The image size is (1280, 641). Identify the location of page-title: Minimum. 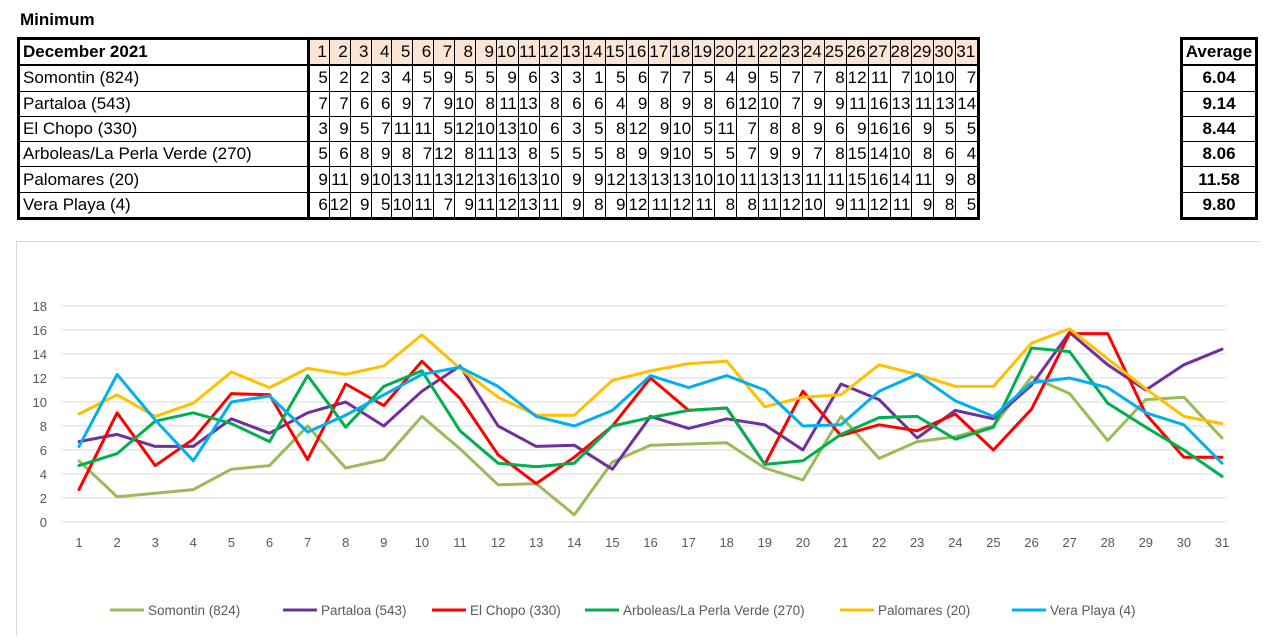
(57, 19).